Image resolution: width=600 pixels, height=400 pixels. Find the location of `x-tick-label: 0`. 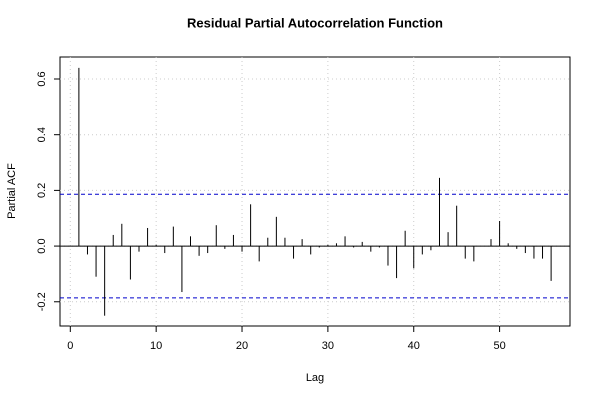

x-tick-label: 0 is located at coordinates (70, 346).